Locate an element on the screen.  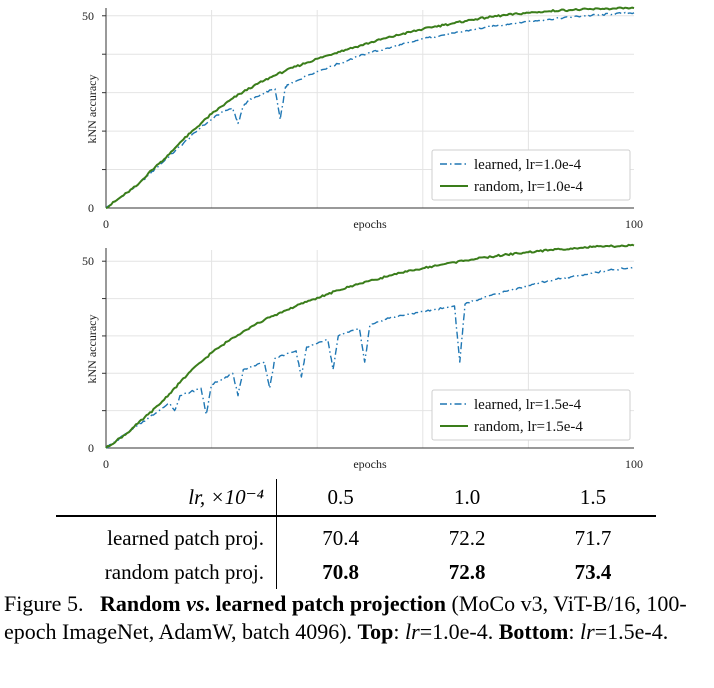
legend-label: learned, lr=1.0e-4 is located at coordinates (528, 165).